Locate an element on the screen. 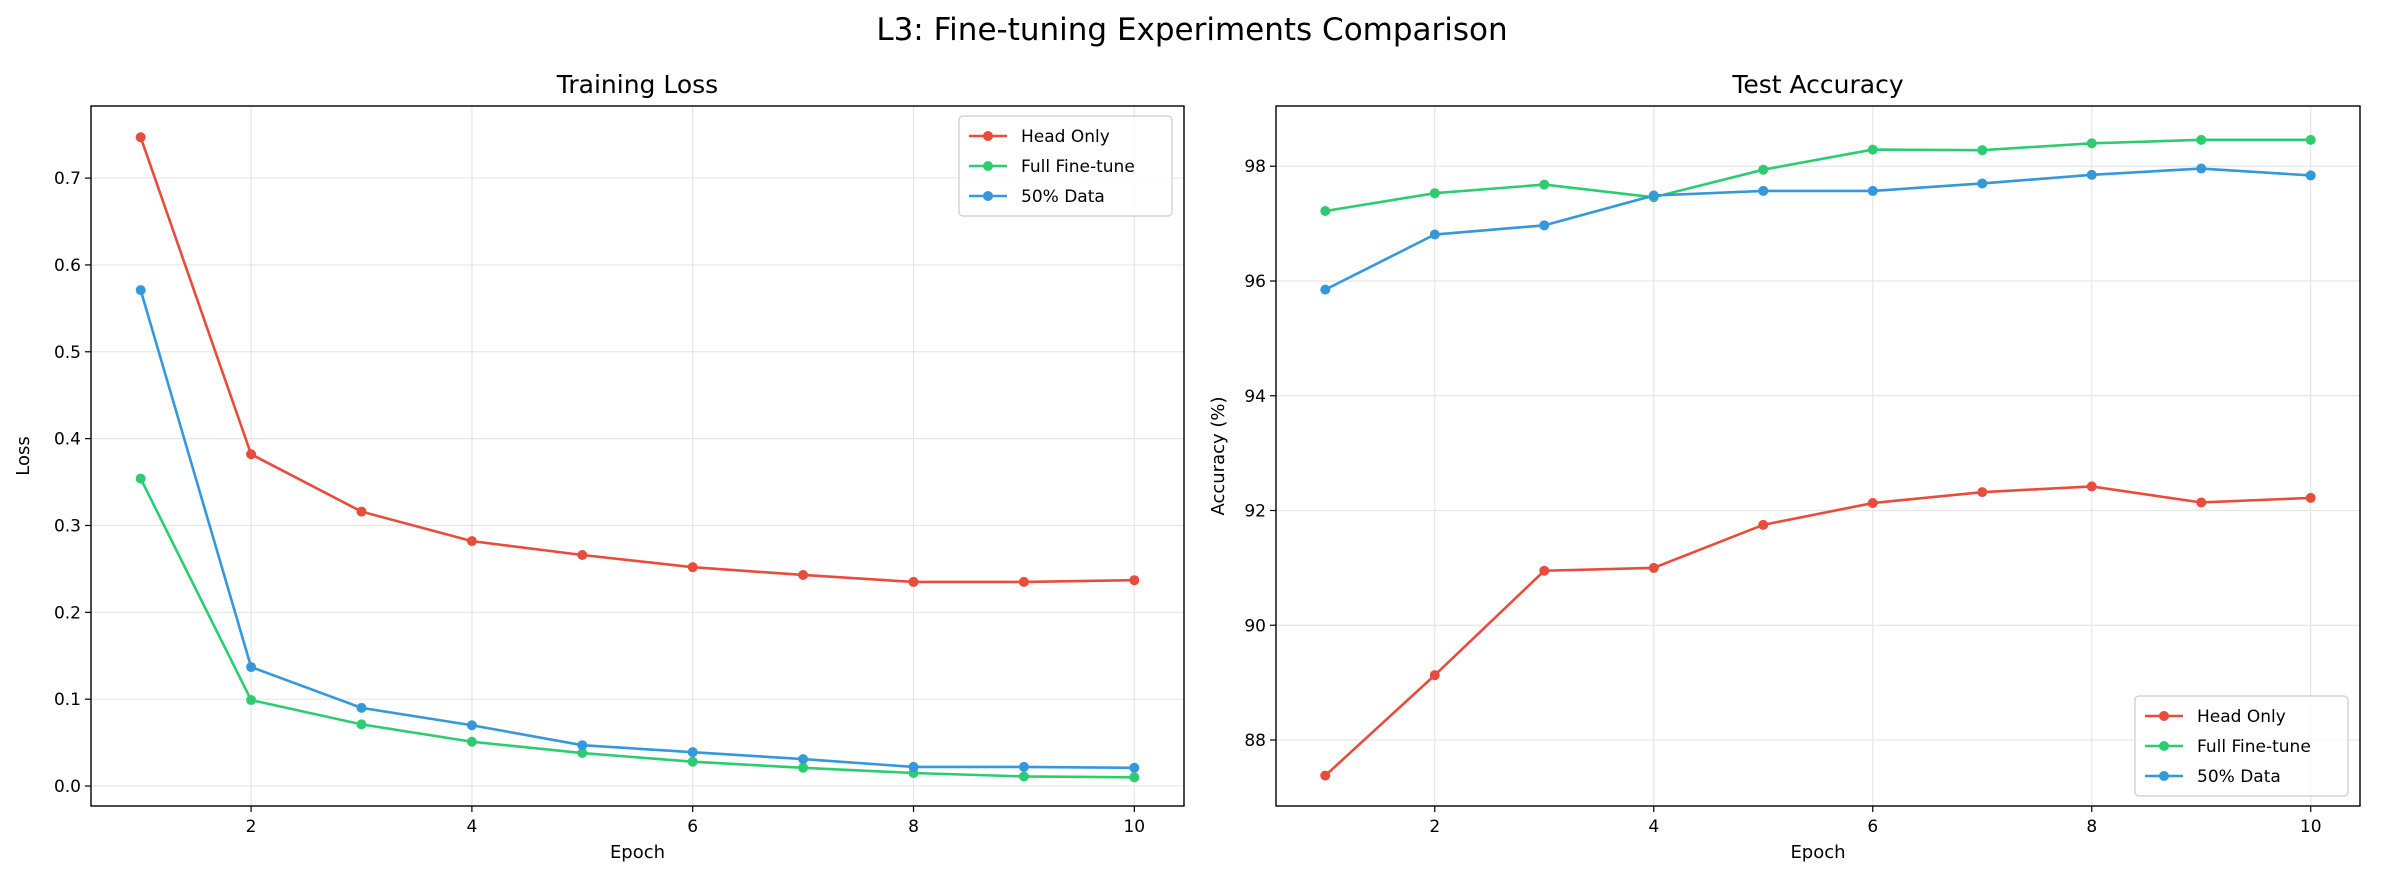 The image size is (2384, 891). x-tick-label: 2 is located at coordinates (1434, 827).